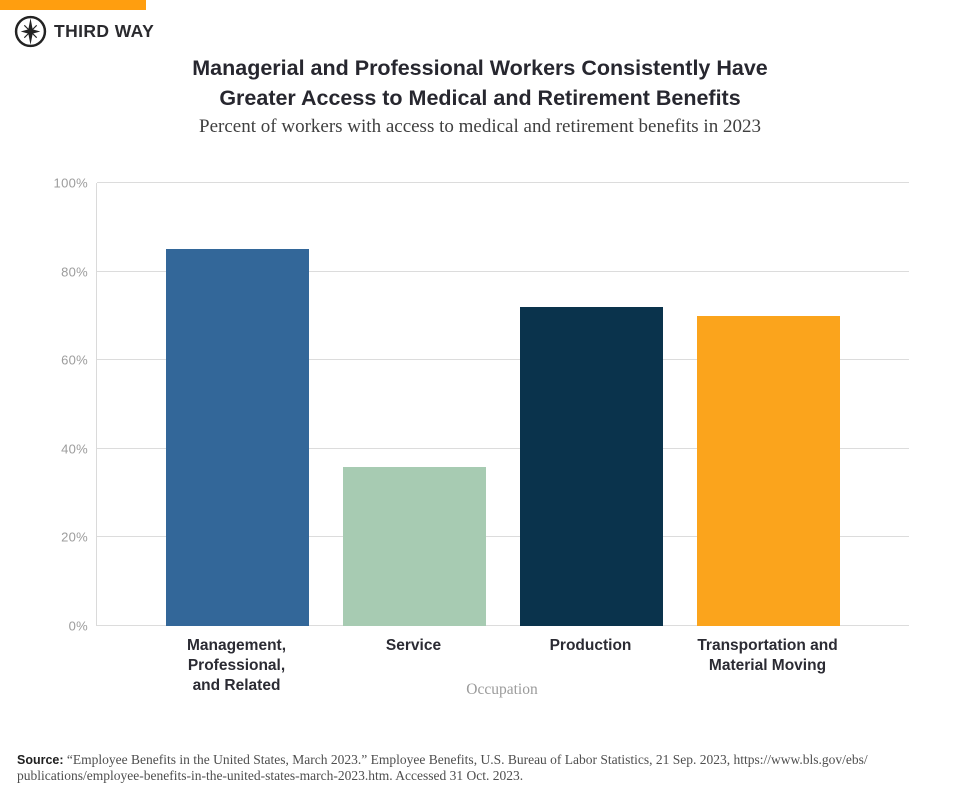 Image resolution: width=960 pixels, height=788 pixels. Describe the element at coordinates (236, 665) in the screenshot. I see `category-label: Management, Professional, and Related` at that location.